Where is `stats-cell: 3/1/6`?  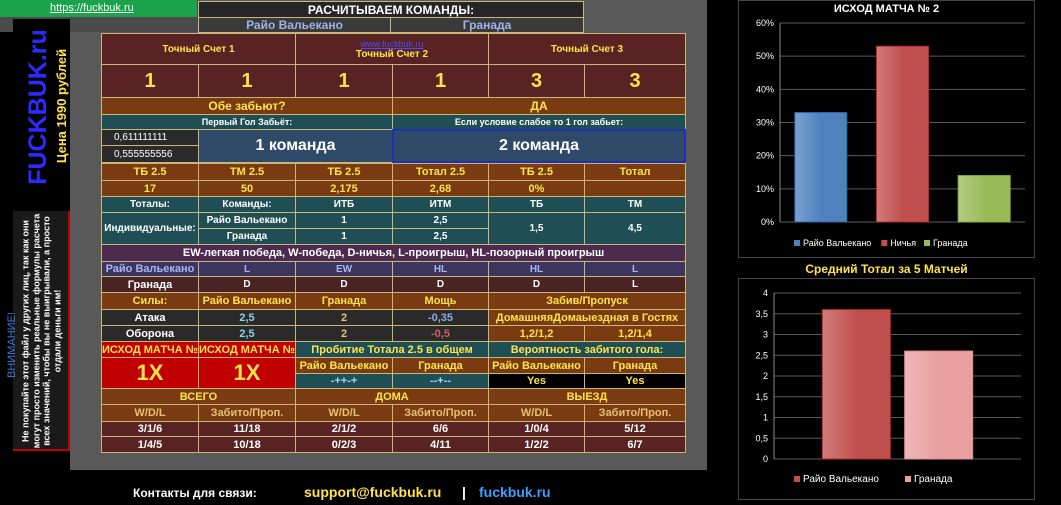 stats-cell: 3/1/6 is located at coordinates (150, 429).